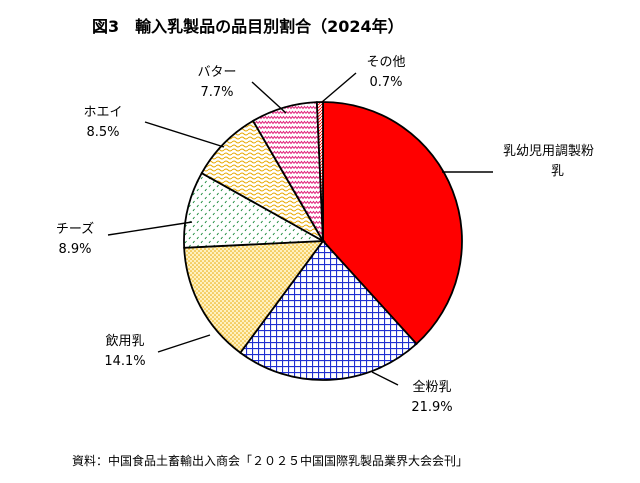 The height and width of the screenshot is (483, 640). What do you see at coordinates (548, 161) in the screenshot?
I see `slice-label: 乳幼児用調製粉乳` at bounding box center [548, 161].